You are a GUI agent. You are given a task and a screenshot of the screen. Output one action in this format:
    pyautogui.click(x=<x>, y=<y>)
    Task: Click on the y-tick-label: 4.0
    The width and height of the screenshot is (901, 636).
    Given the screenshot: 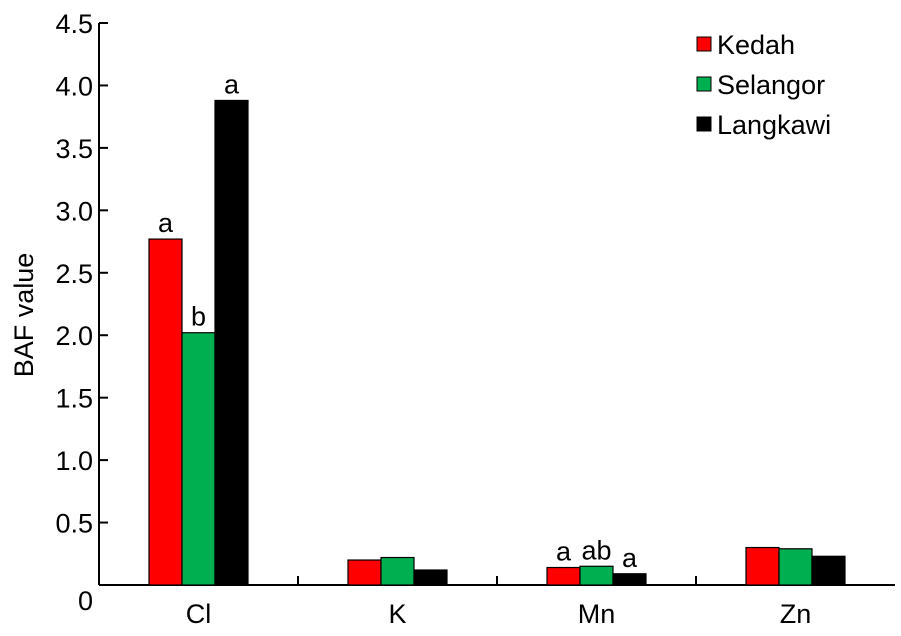 What is the action you would take?
    pyautogui.click(x=74, y=86)
    